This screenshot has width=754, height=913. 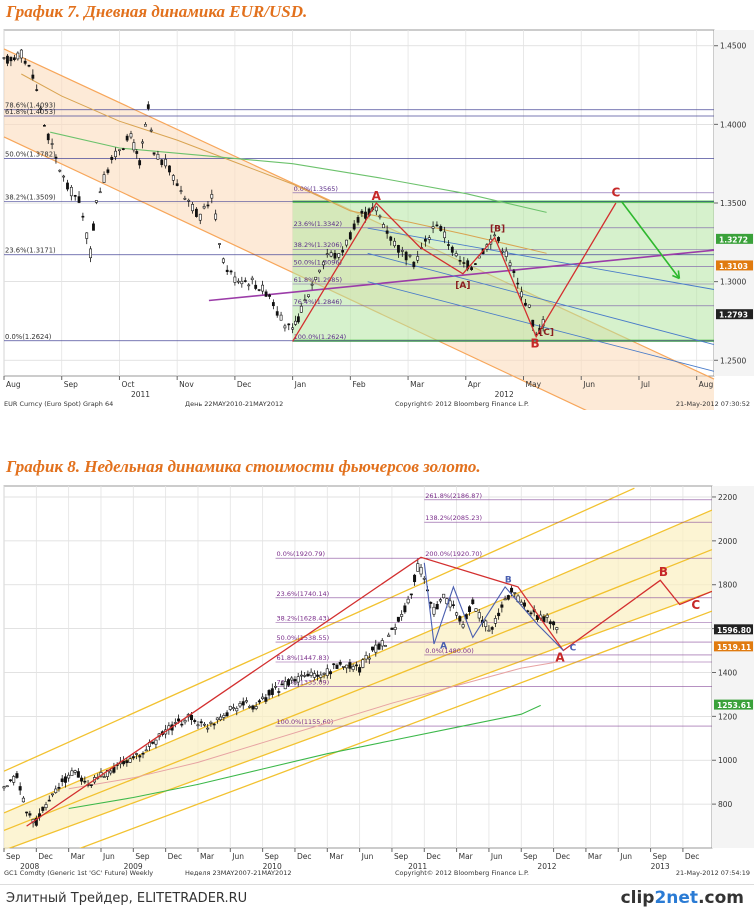 What do you see at coordinates (234, 404) in the screenshot?
I see `chart-period-label: День 22MAY2010-21MAY2012` at bounding box center [234, 404].